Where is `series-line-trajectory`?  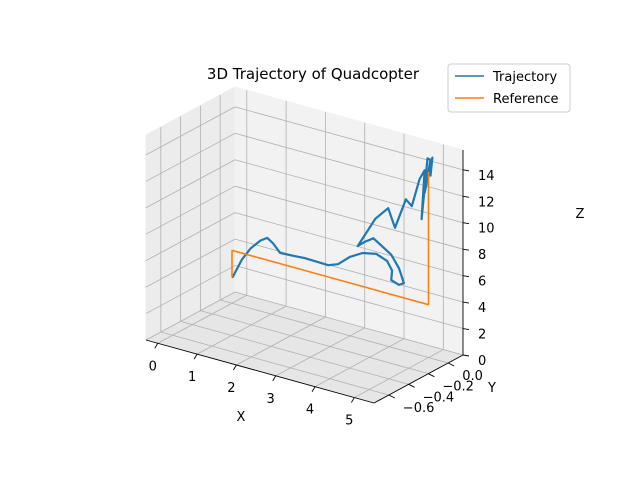 series-line-trajectory is located at coordinates (332, 221).